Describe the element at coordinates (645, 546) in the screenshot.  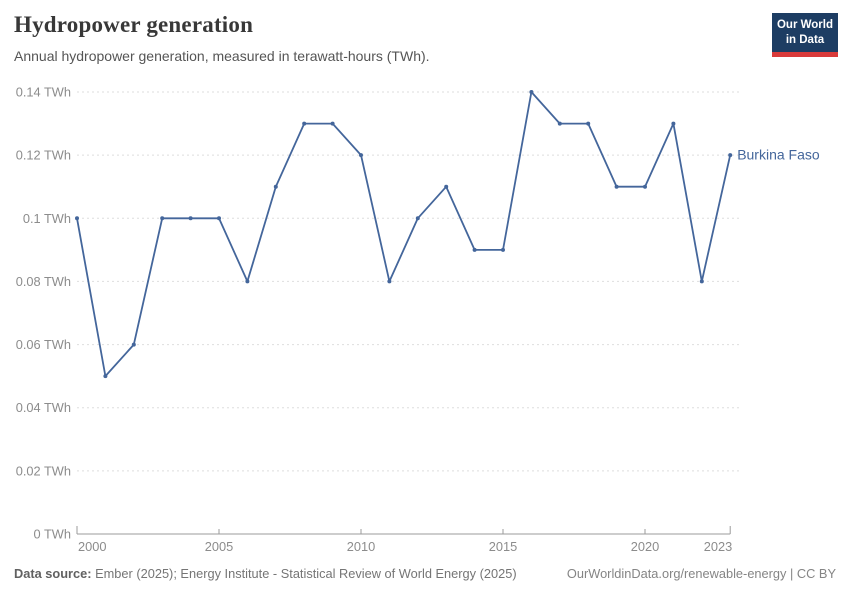
I see `x-tick-label: 2020` at that location.